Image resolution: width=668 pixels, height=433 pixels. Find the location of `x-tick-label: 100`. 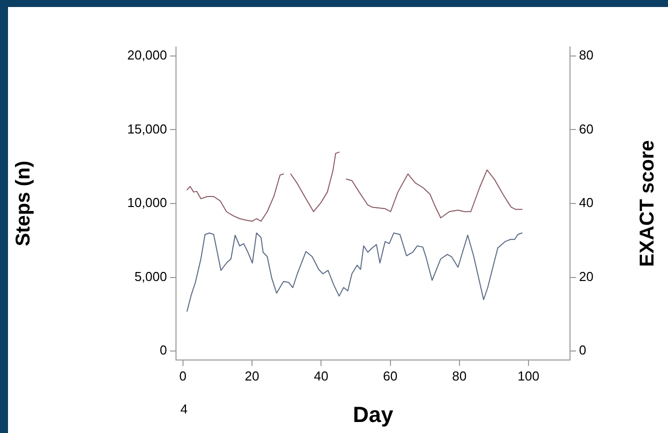

x-tick-label: 100 is located at coordinates (529, 376).